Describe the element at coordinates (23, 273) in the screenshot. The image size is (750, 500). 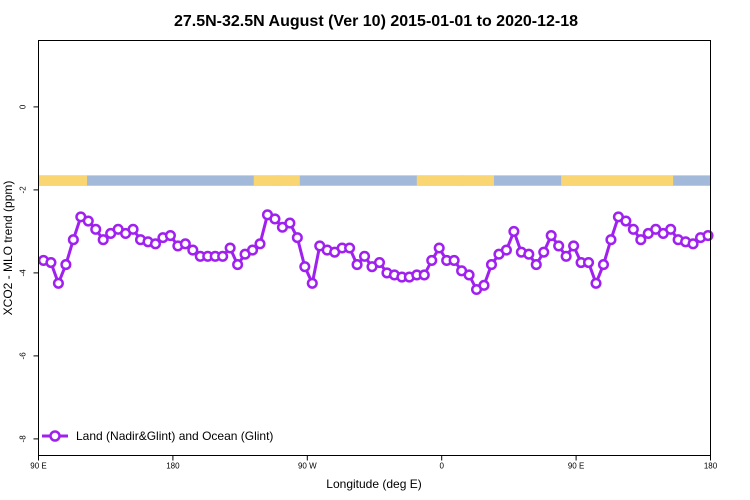
I see `y-tick-label: -4` at that location.